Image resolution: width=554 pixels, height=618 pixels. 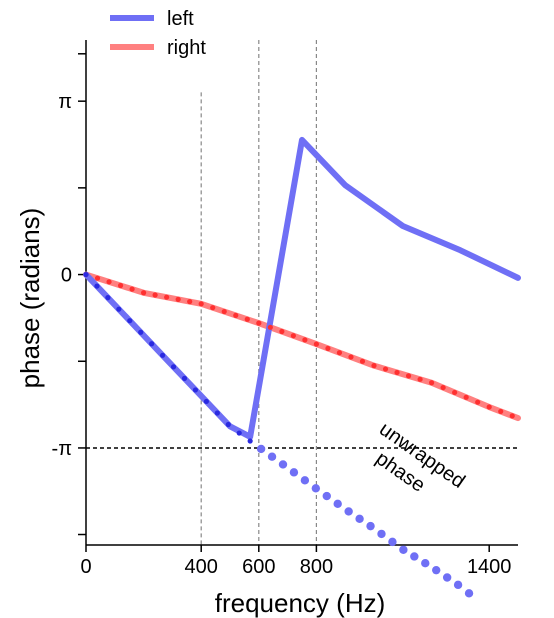 I want to click on x-tick-label-400: 400, so click(x=201, y=567).